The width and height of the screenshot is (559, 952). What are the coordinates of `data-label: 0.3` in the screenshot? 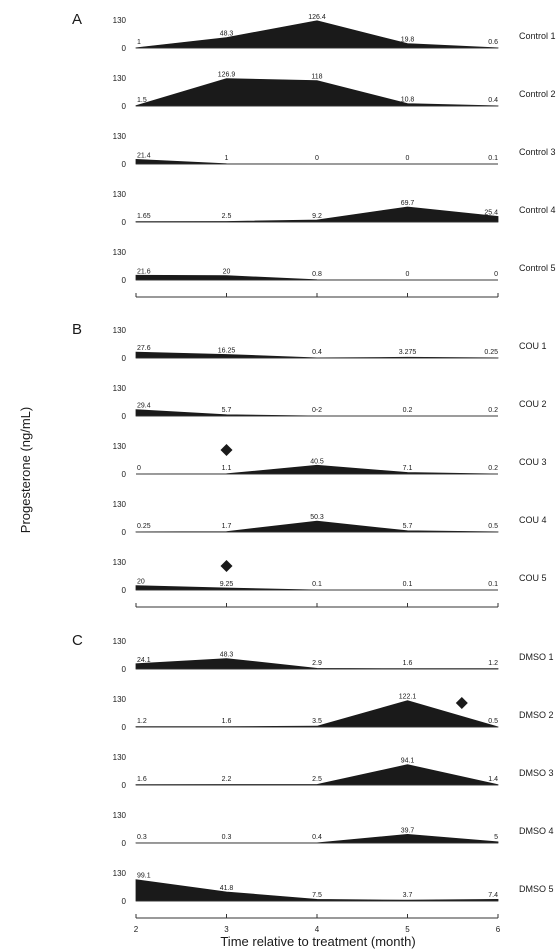 It's located at (227, 837).